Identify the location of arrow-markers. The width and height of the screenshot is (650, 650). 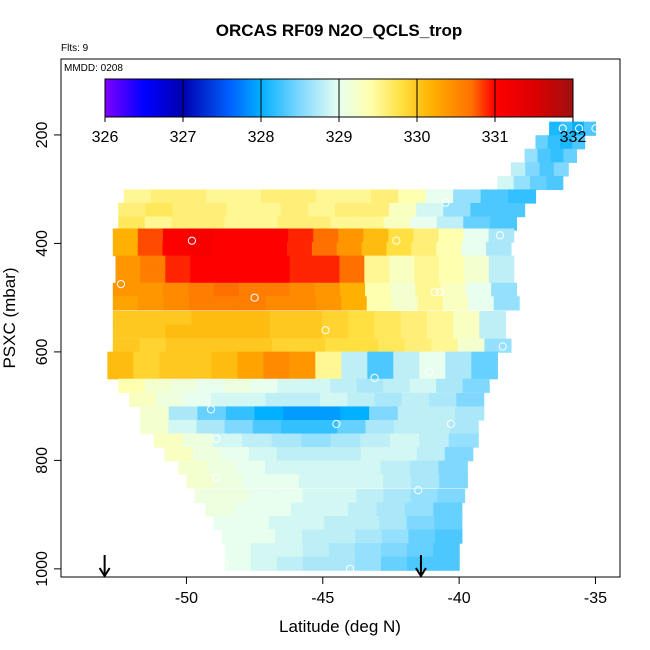
(262, 566).